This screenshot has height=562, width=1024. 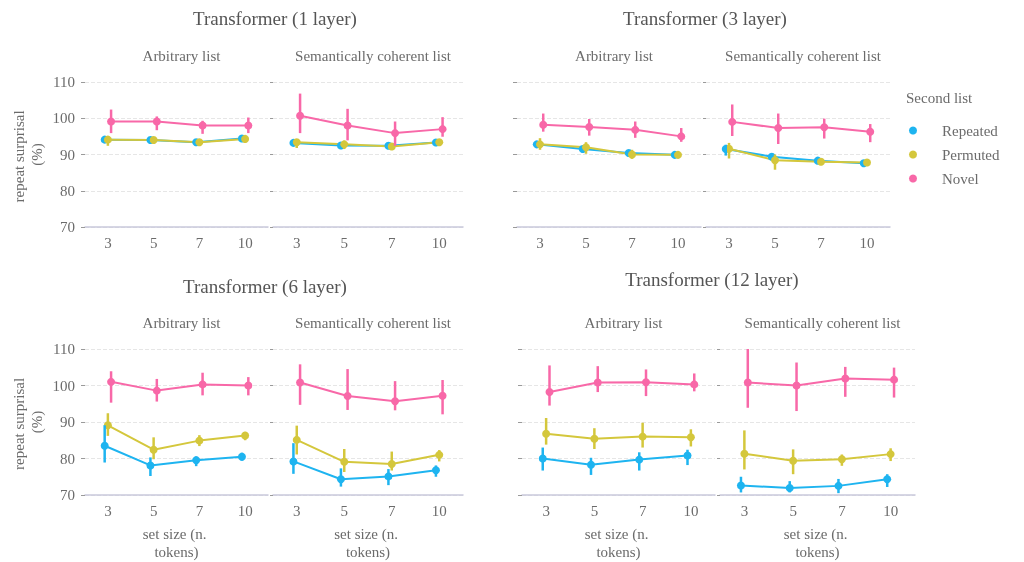 I want to click on chart-title: Transformer (6 layer), so click(x=265, y=287).